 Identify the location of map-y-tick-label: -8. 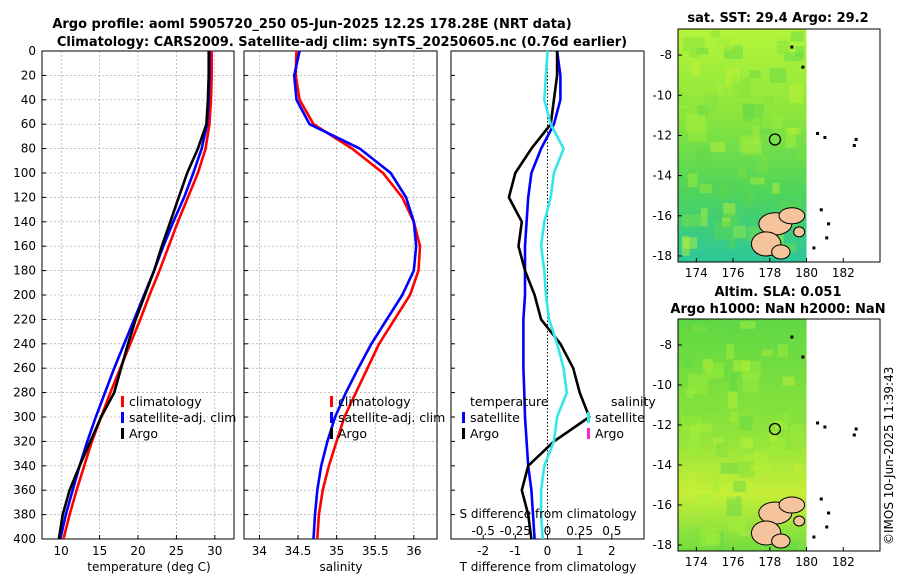
(666, 345).